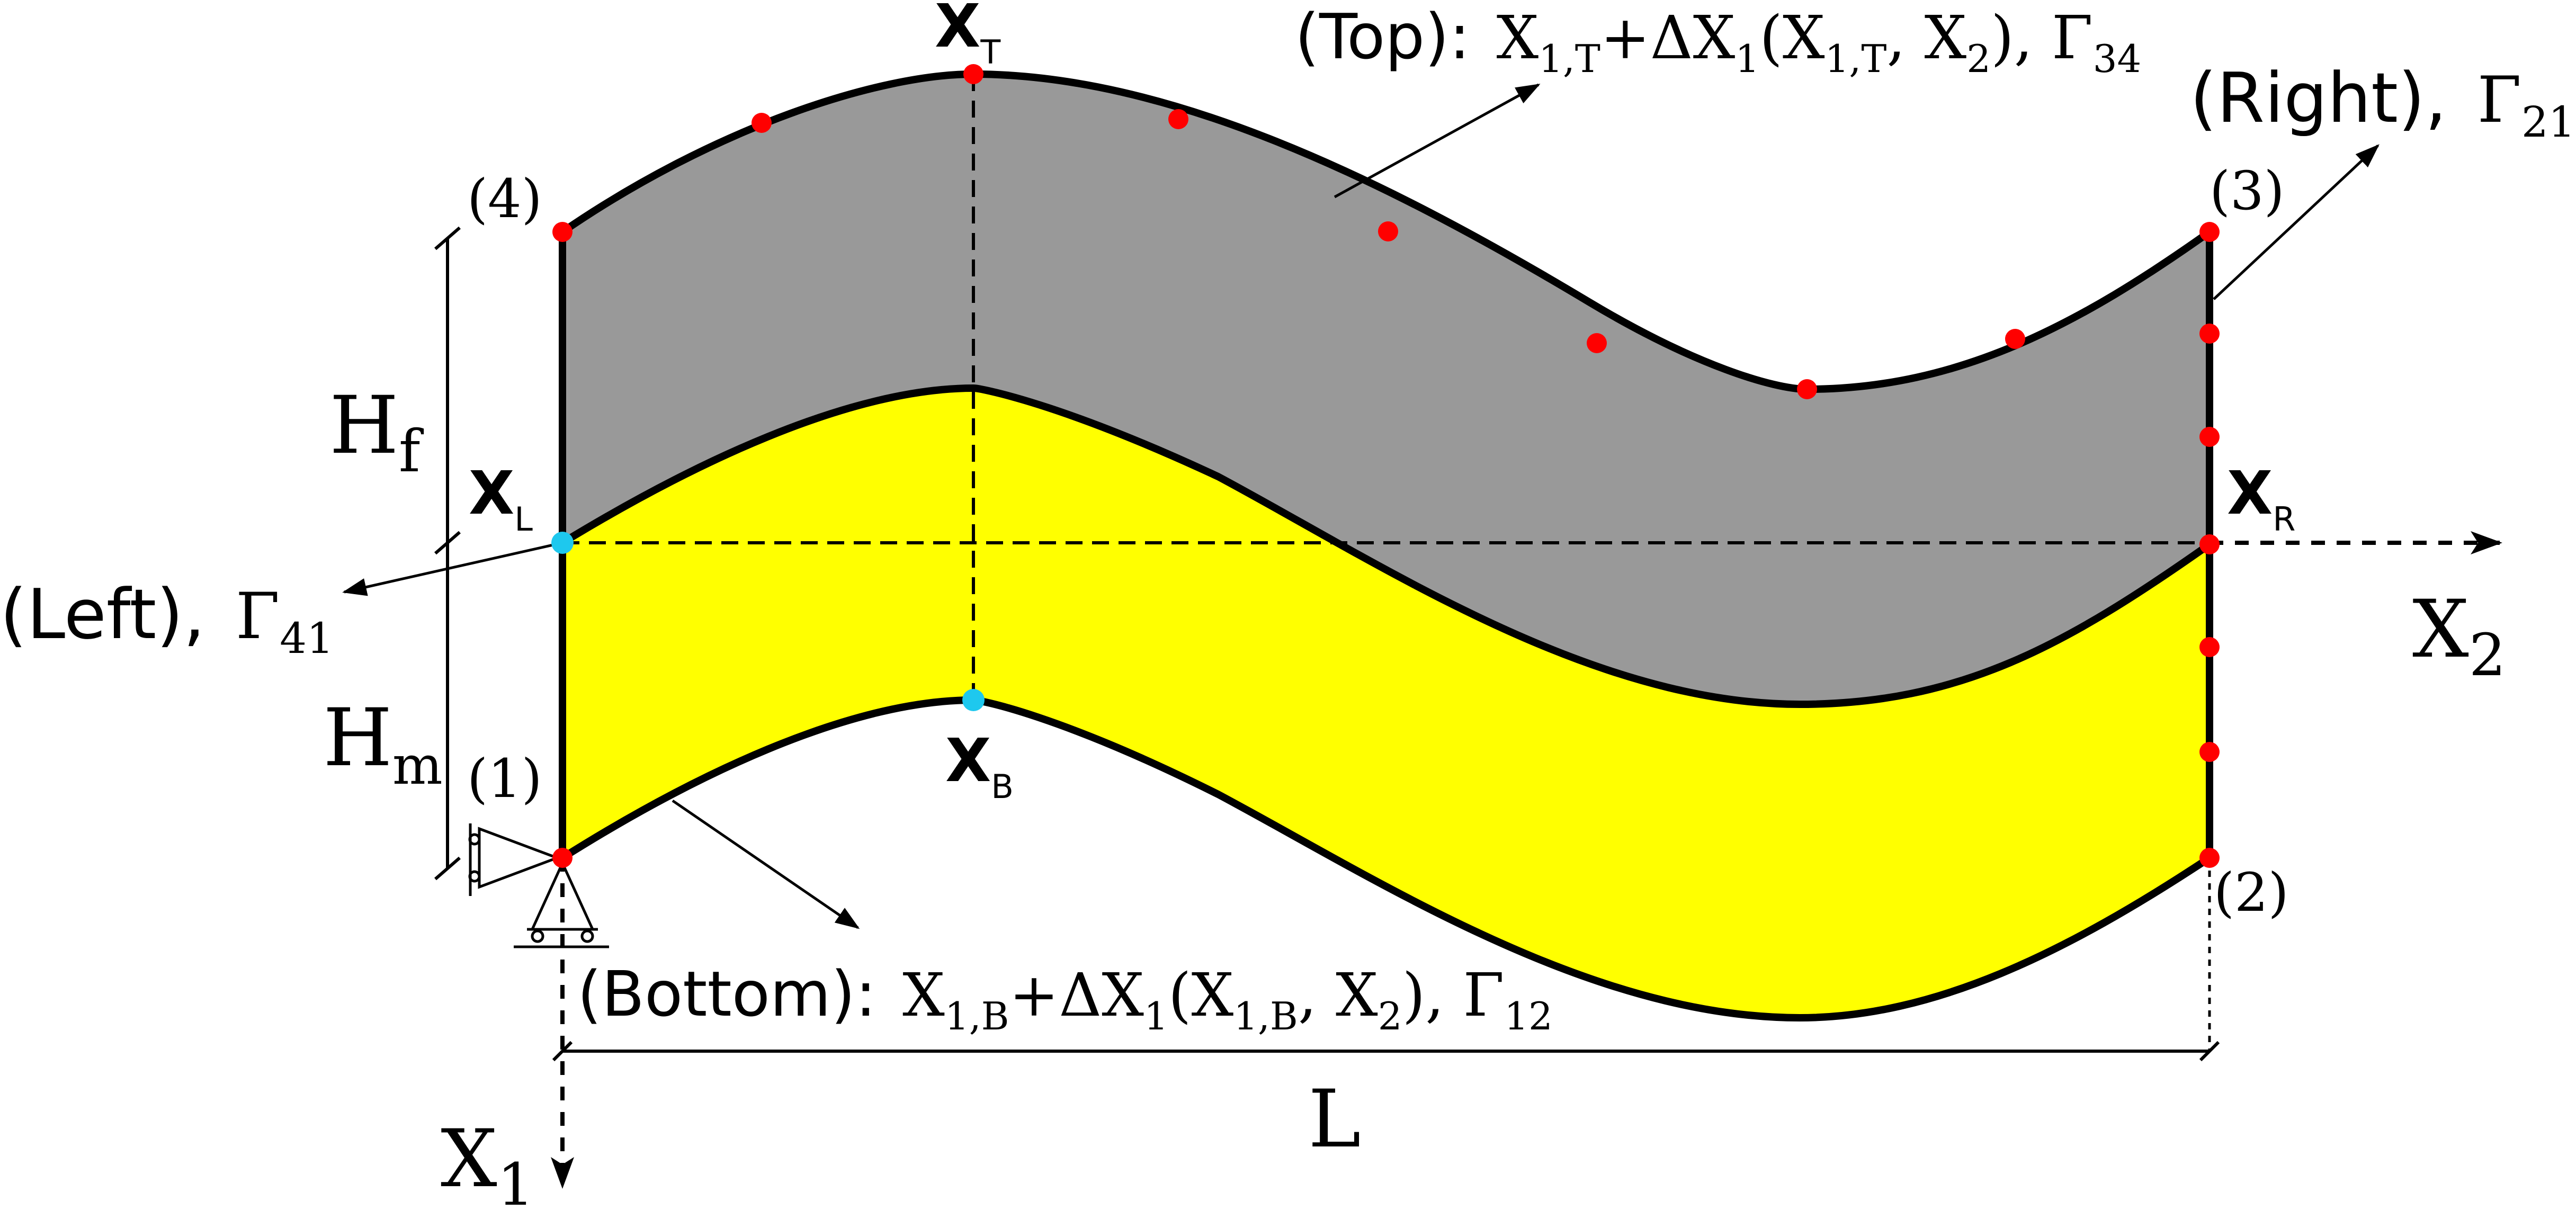  I want to click on pin-roller-support, so click(538, 885).